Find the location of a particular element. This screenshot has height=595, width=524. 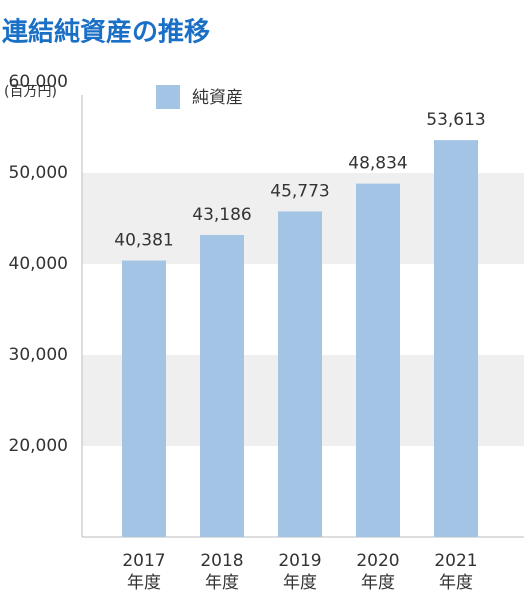

data-label: 43,186 is located at coordinates (221, 215).